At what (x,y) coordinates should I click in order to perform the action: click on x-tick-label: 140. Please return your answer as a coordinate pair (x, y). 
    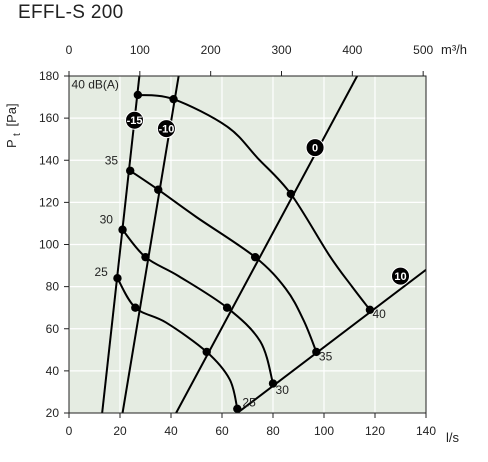
    Looking at the image, I should click on (426, 431).